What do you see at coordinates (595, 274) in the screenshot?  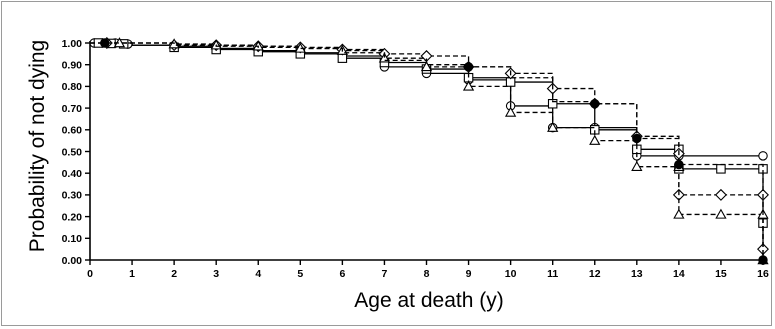 I see `x-tick-label: 12` at bounding box center [595, 274].